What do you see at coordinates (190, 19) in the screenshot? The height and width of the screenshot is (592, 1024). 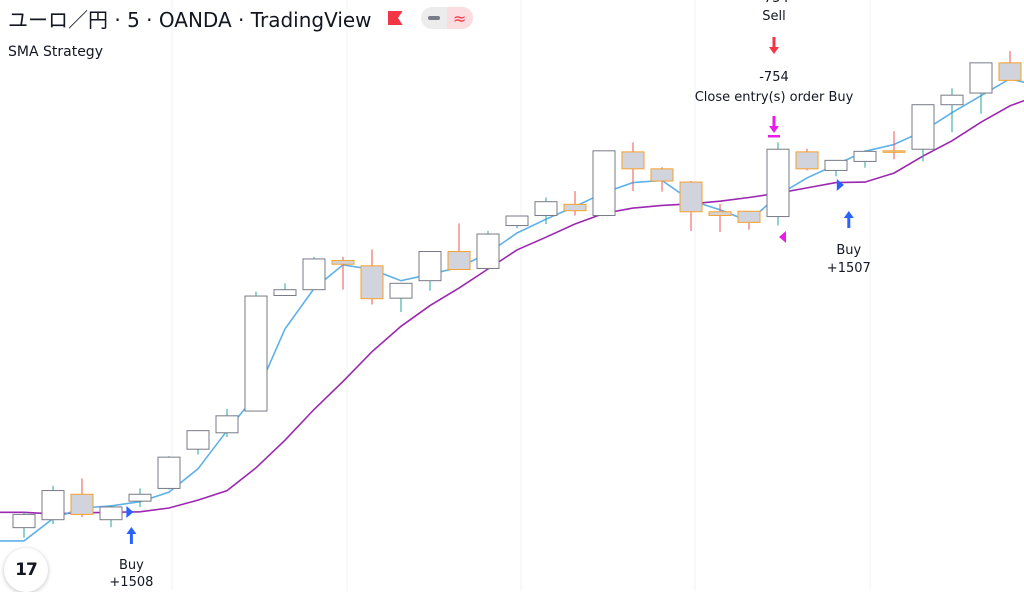 I see `symbol-title: ユーロ／円 · 5 · OANDA · TradingView` at bounding box center [190, 19].